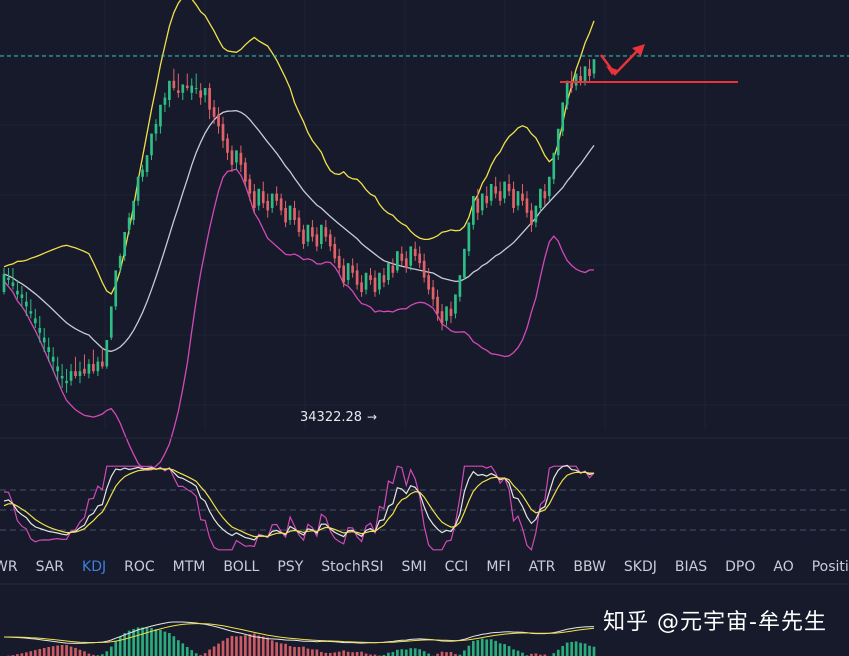 The width and height of the screenshot is (849, 656). I want to click on kdj-k-line, so click(299, 502).